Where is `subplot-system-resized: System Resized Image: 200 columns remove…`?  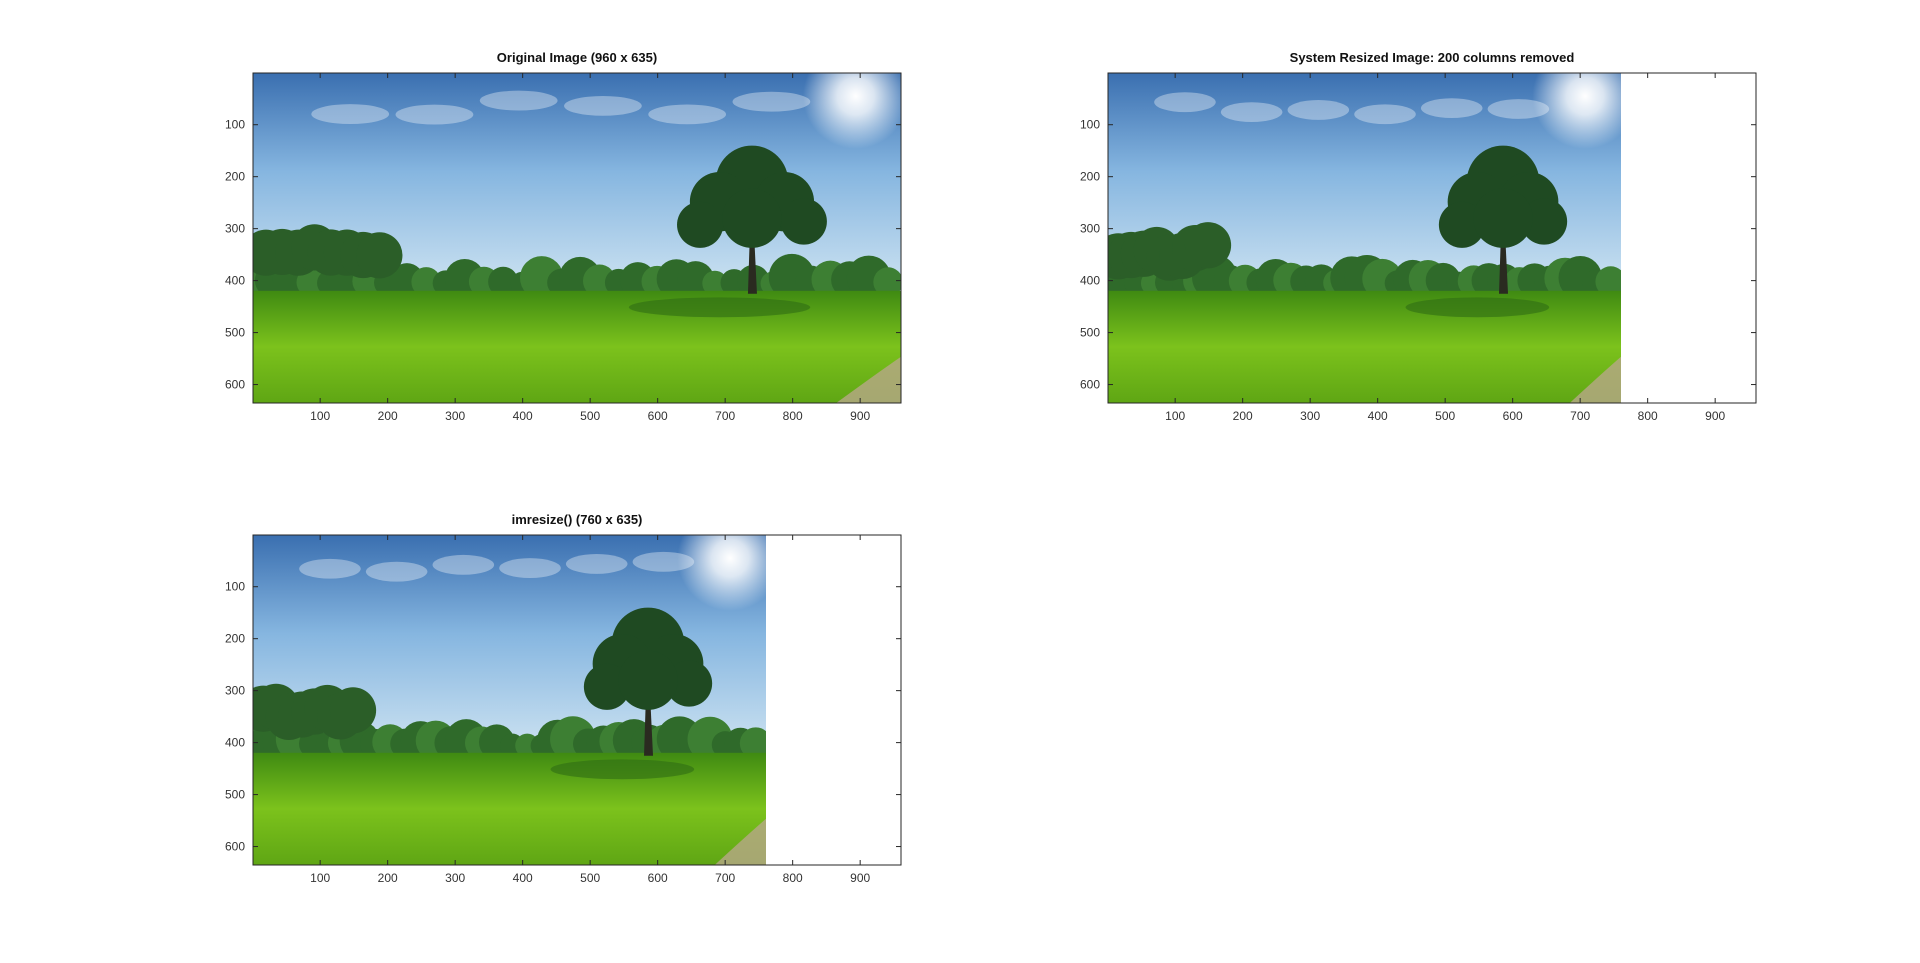 subplot-system-resized: System Resized Image: 200 columns remove… is located at coordinates (1403, 239).